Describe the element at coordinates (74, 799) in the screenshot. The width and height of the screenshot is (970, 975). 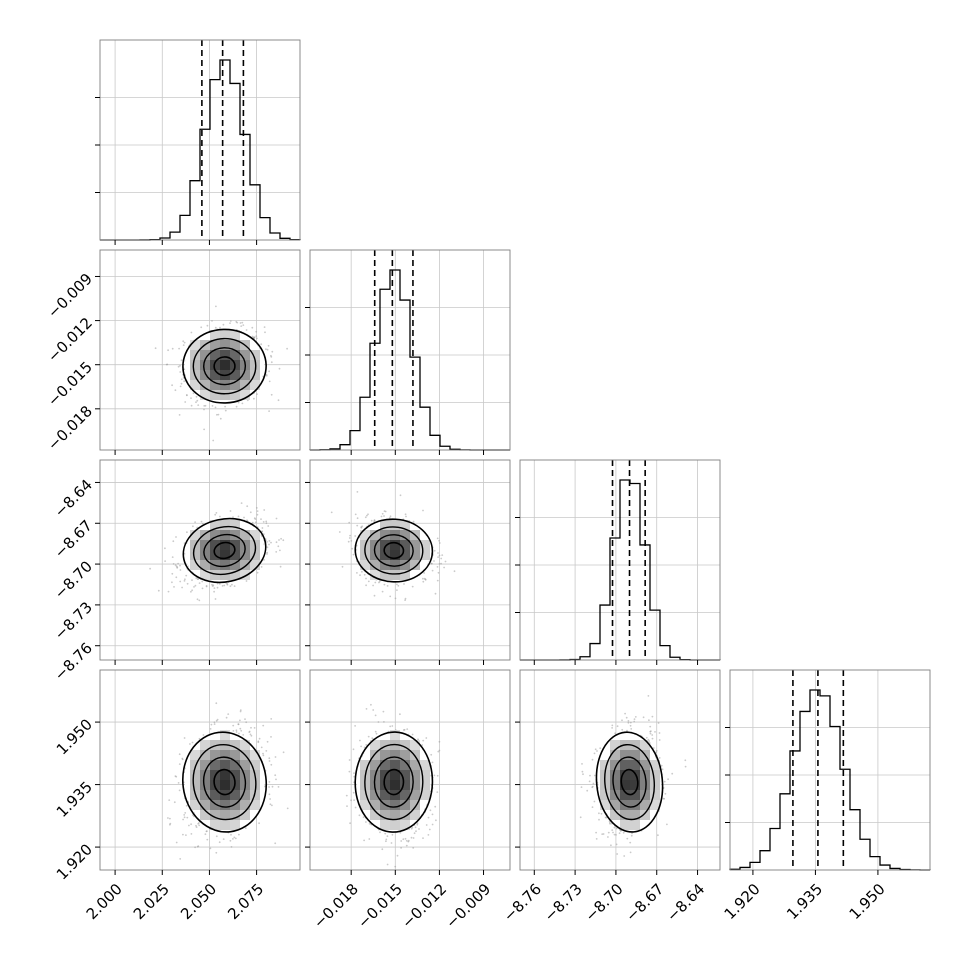
I see `y-tick-label: 1.935` at that location.